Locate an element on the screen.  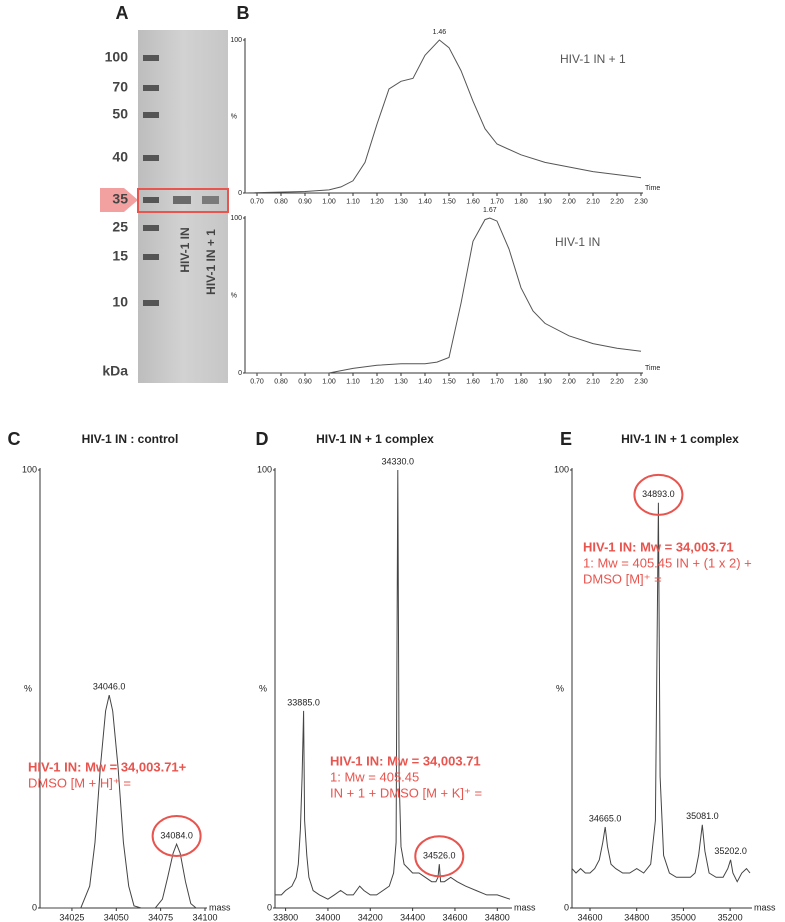
peak-label: 1.67 is located at coordinates (490, 210).